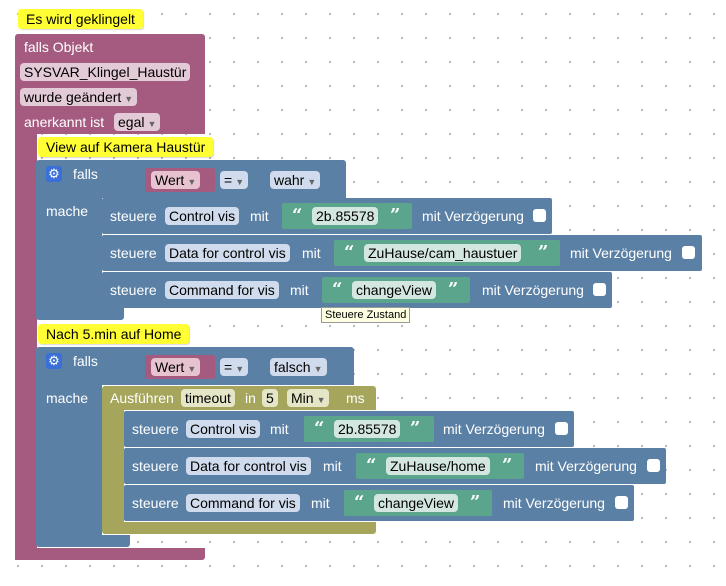 The height and width of the screenshot is (586, 726). I want to click on bool-text: wahr, so click(289, 180).